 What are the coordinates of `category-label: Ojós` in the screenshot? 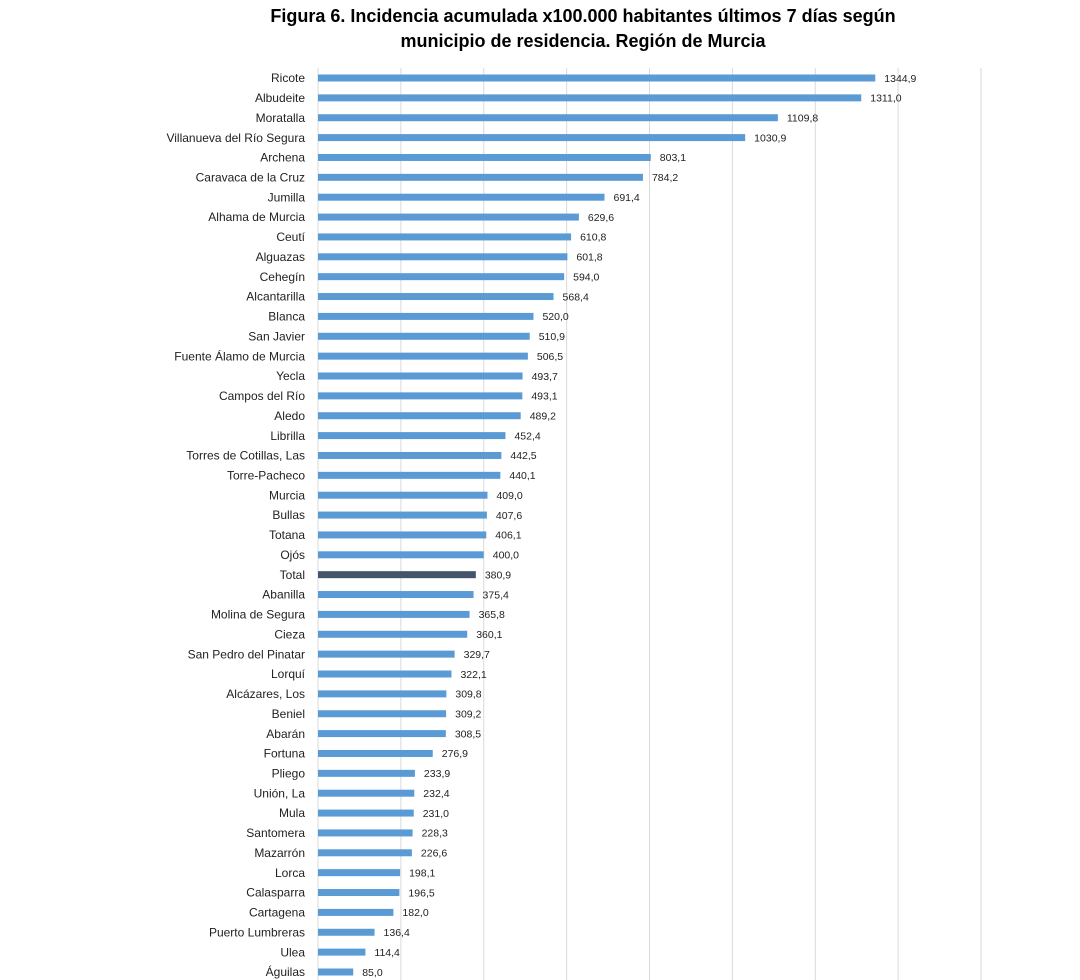 It's located at (292, 555).